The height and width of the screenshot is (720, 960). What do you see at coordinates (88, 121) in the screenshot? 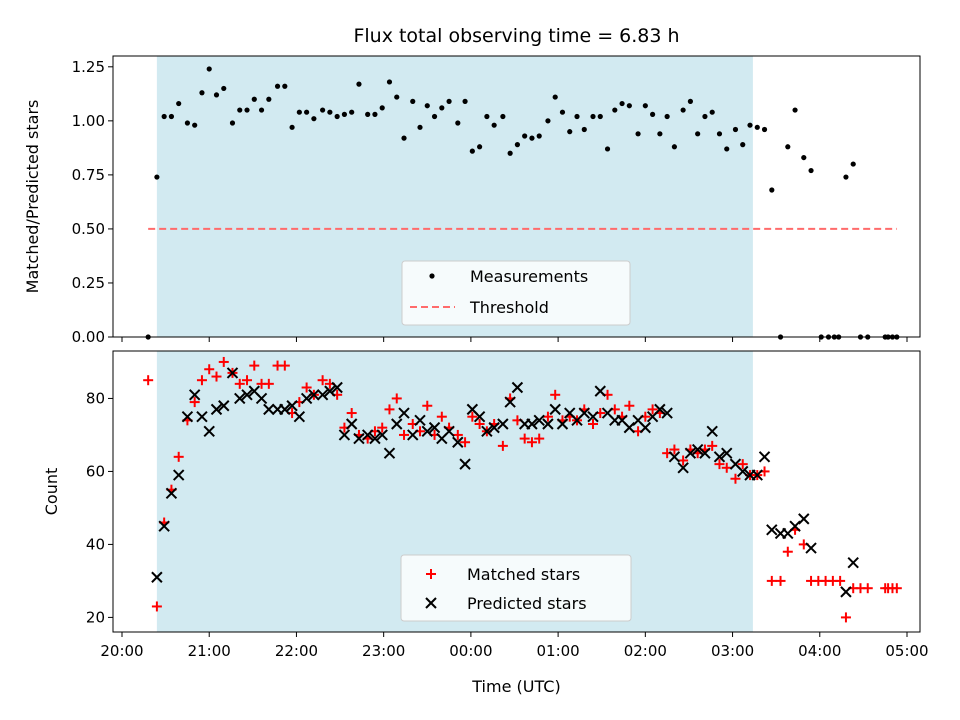
I see `y-tick-label: 1.00` at bounding box center [88, 121].